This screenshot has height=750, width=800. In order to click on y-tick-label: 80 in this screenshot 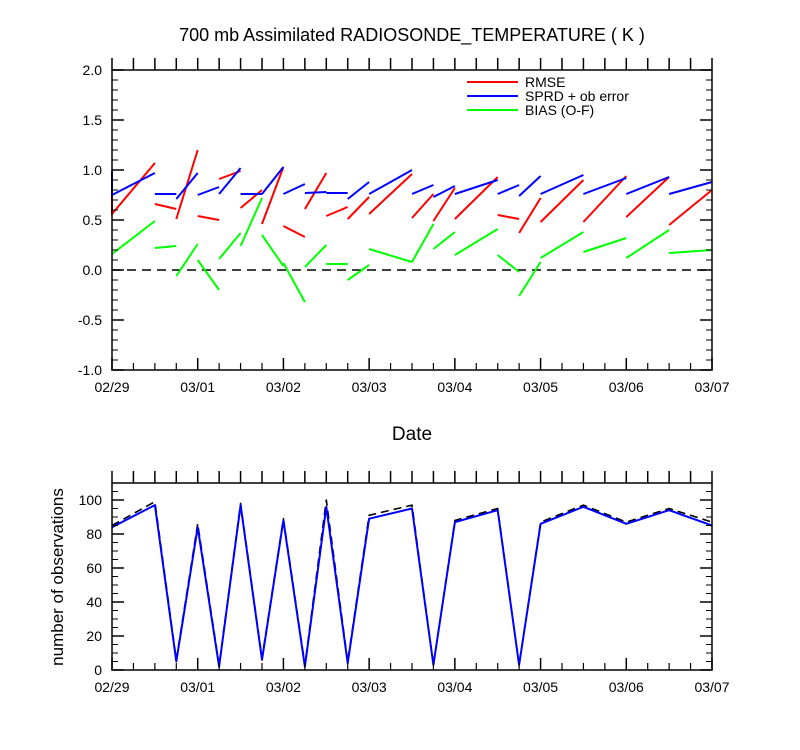, I will do `click(94, 534)`.